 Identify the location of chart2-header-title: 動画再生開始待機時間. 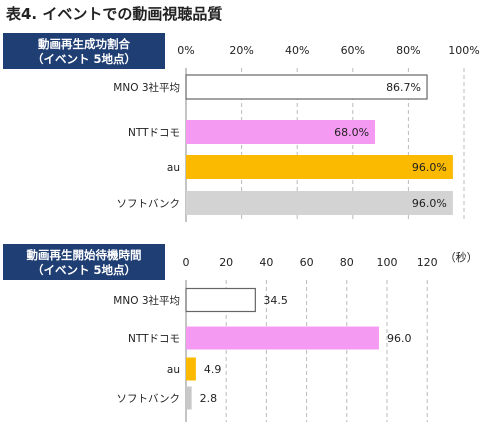
(84, 255).